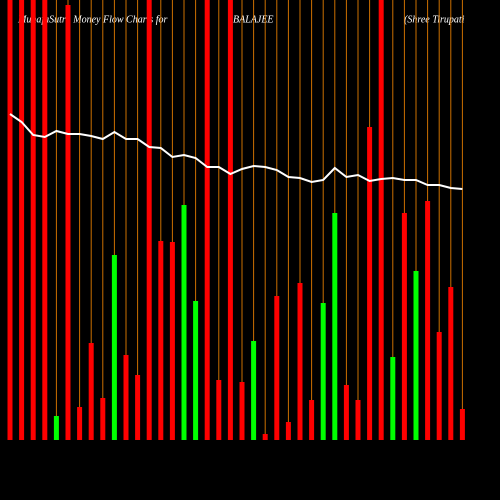  Describe the element at coordinates (236, 151) in the screenshot. I see `money-flow-line` at that location.